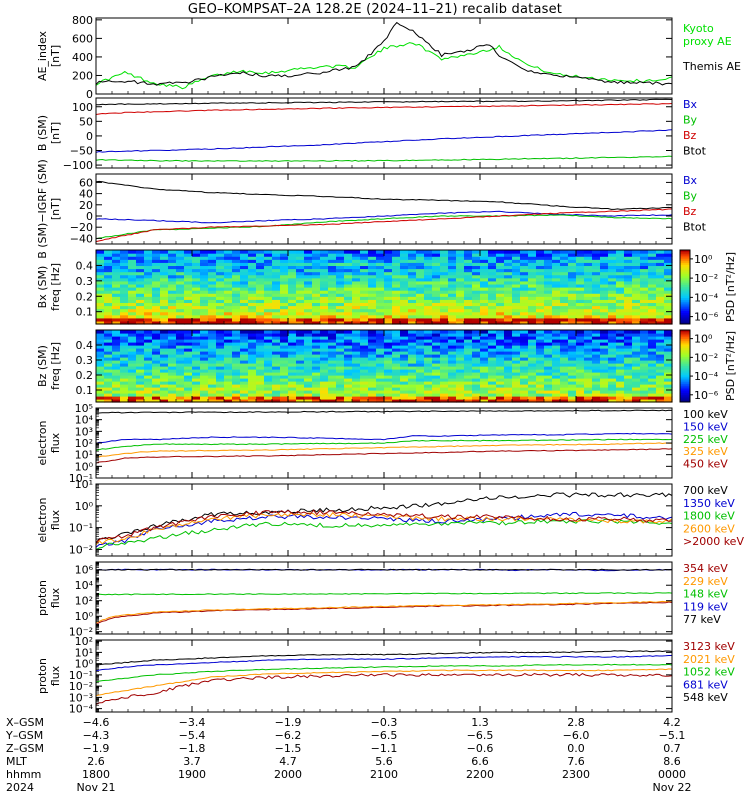  Describe the element at coordinates (96, 761) in the screenshot. I see `ephemeris-cell: 2.6` at that location.